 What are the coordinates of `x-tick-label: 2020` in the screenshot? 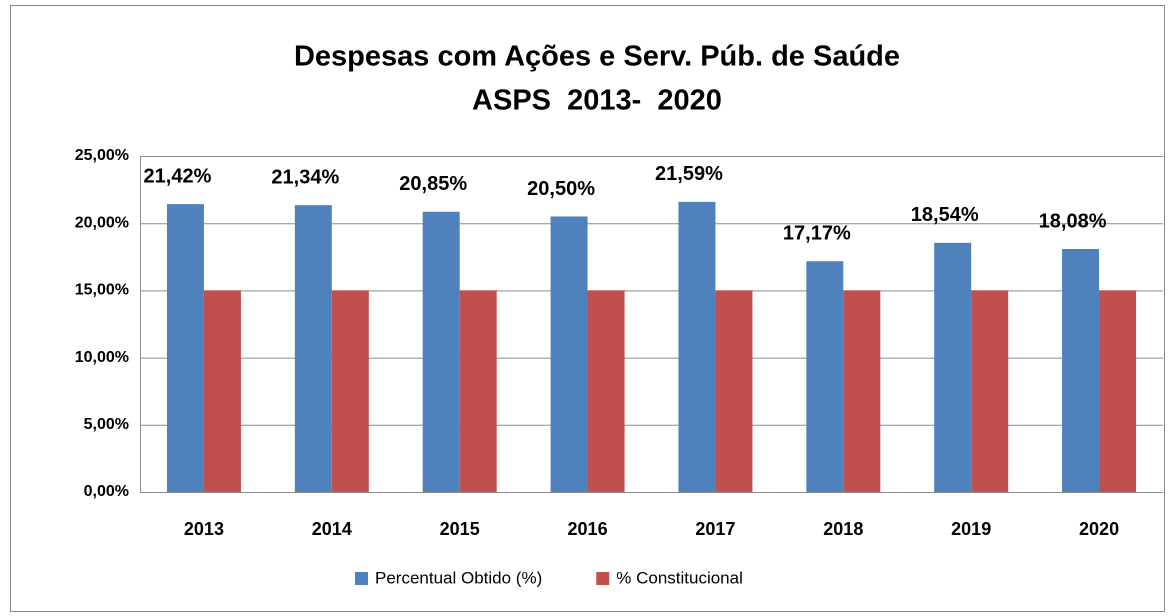 It's located at (1099, 529).